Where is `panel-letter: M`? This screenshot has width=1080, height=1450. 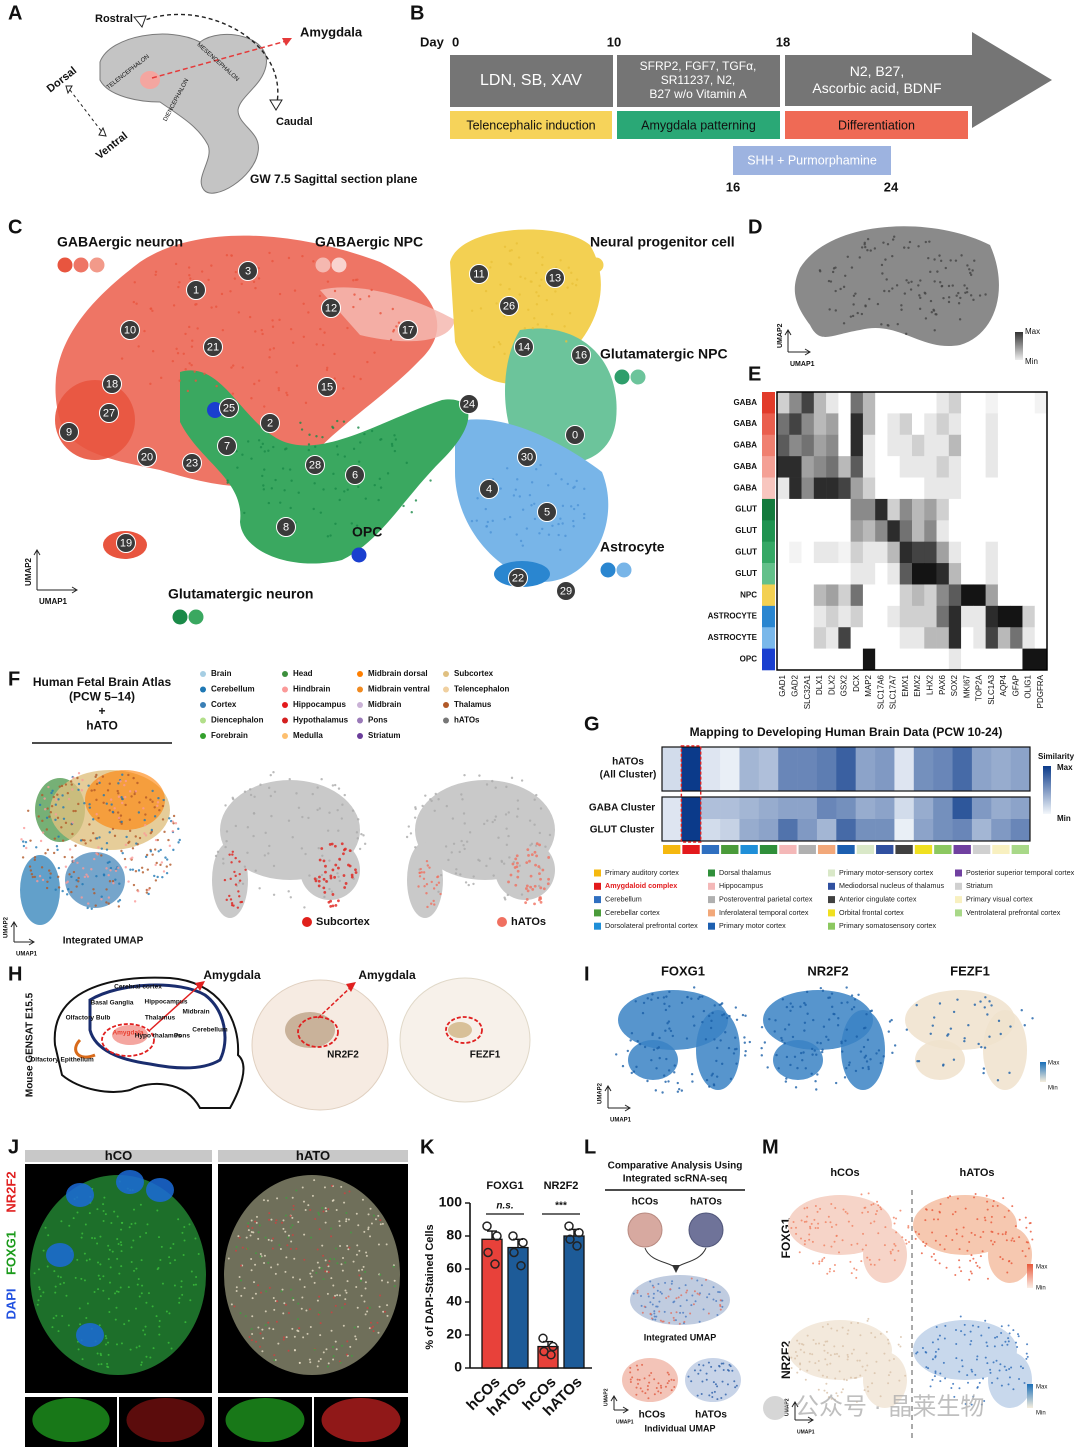 panel-letter: M is located at coordinates (770, 1147).